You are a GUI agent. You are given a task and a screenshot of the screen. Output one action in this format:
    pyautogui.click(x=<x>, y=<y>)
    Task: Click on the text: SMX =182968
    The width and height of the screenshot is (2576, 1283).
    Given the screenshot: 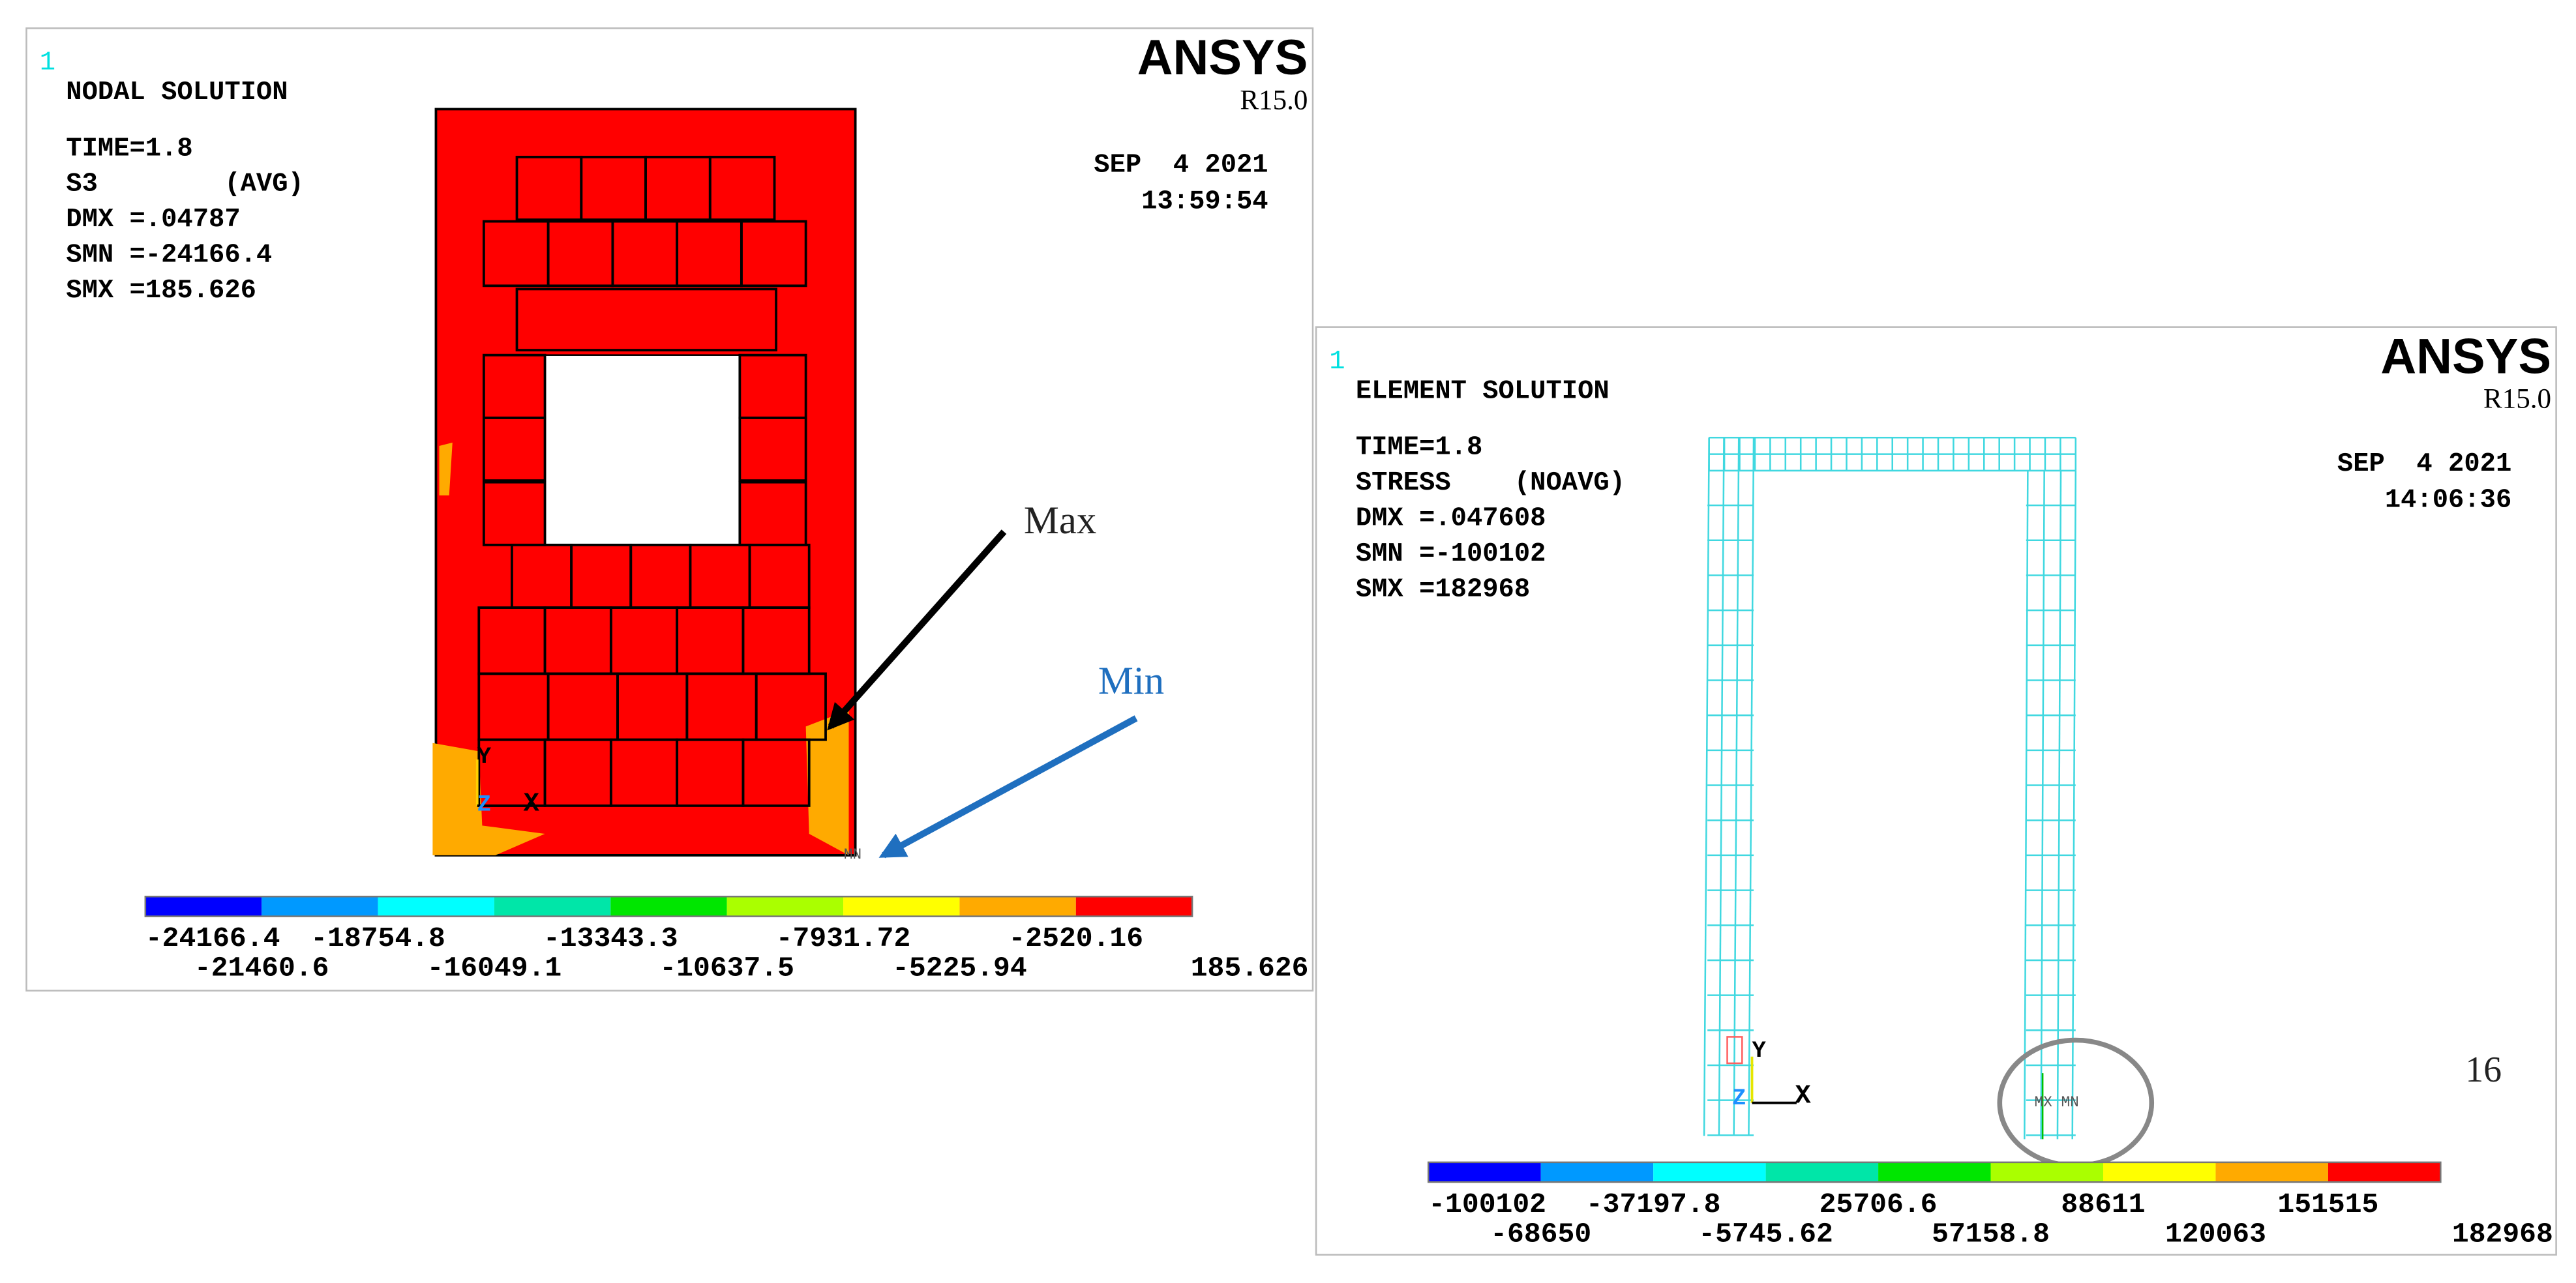 What is the action you would take?
    pyautogui.click(x=1443, y=589)
    